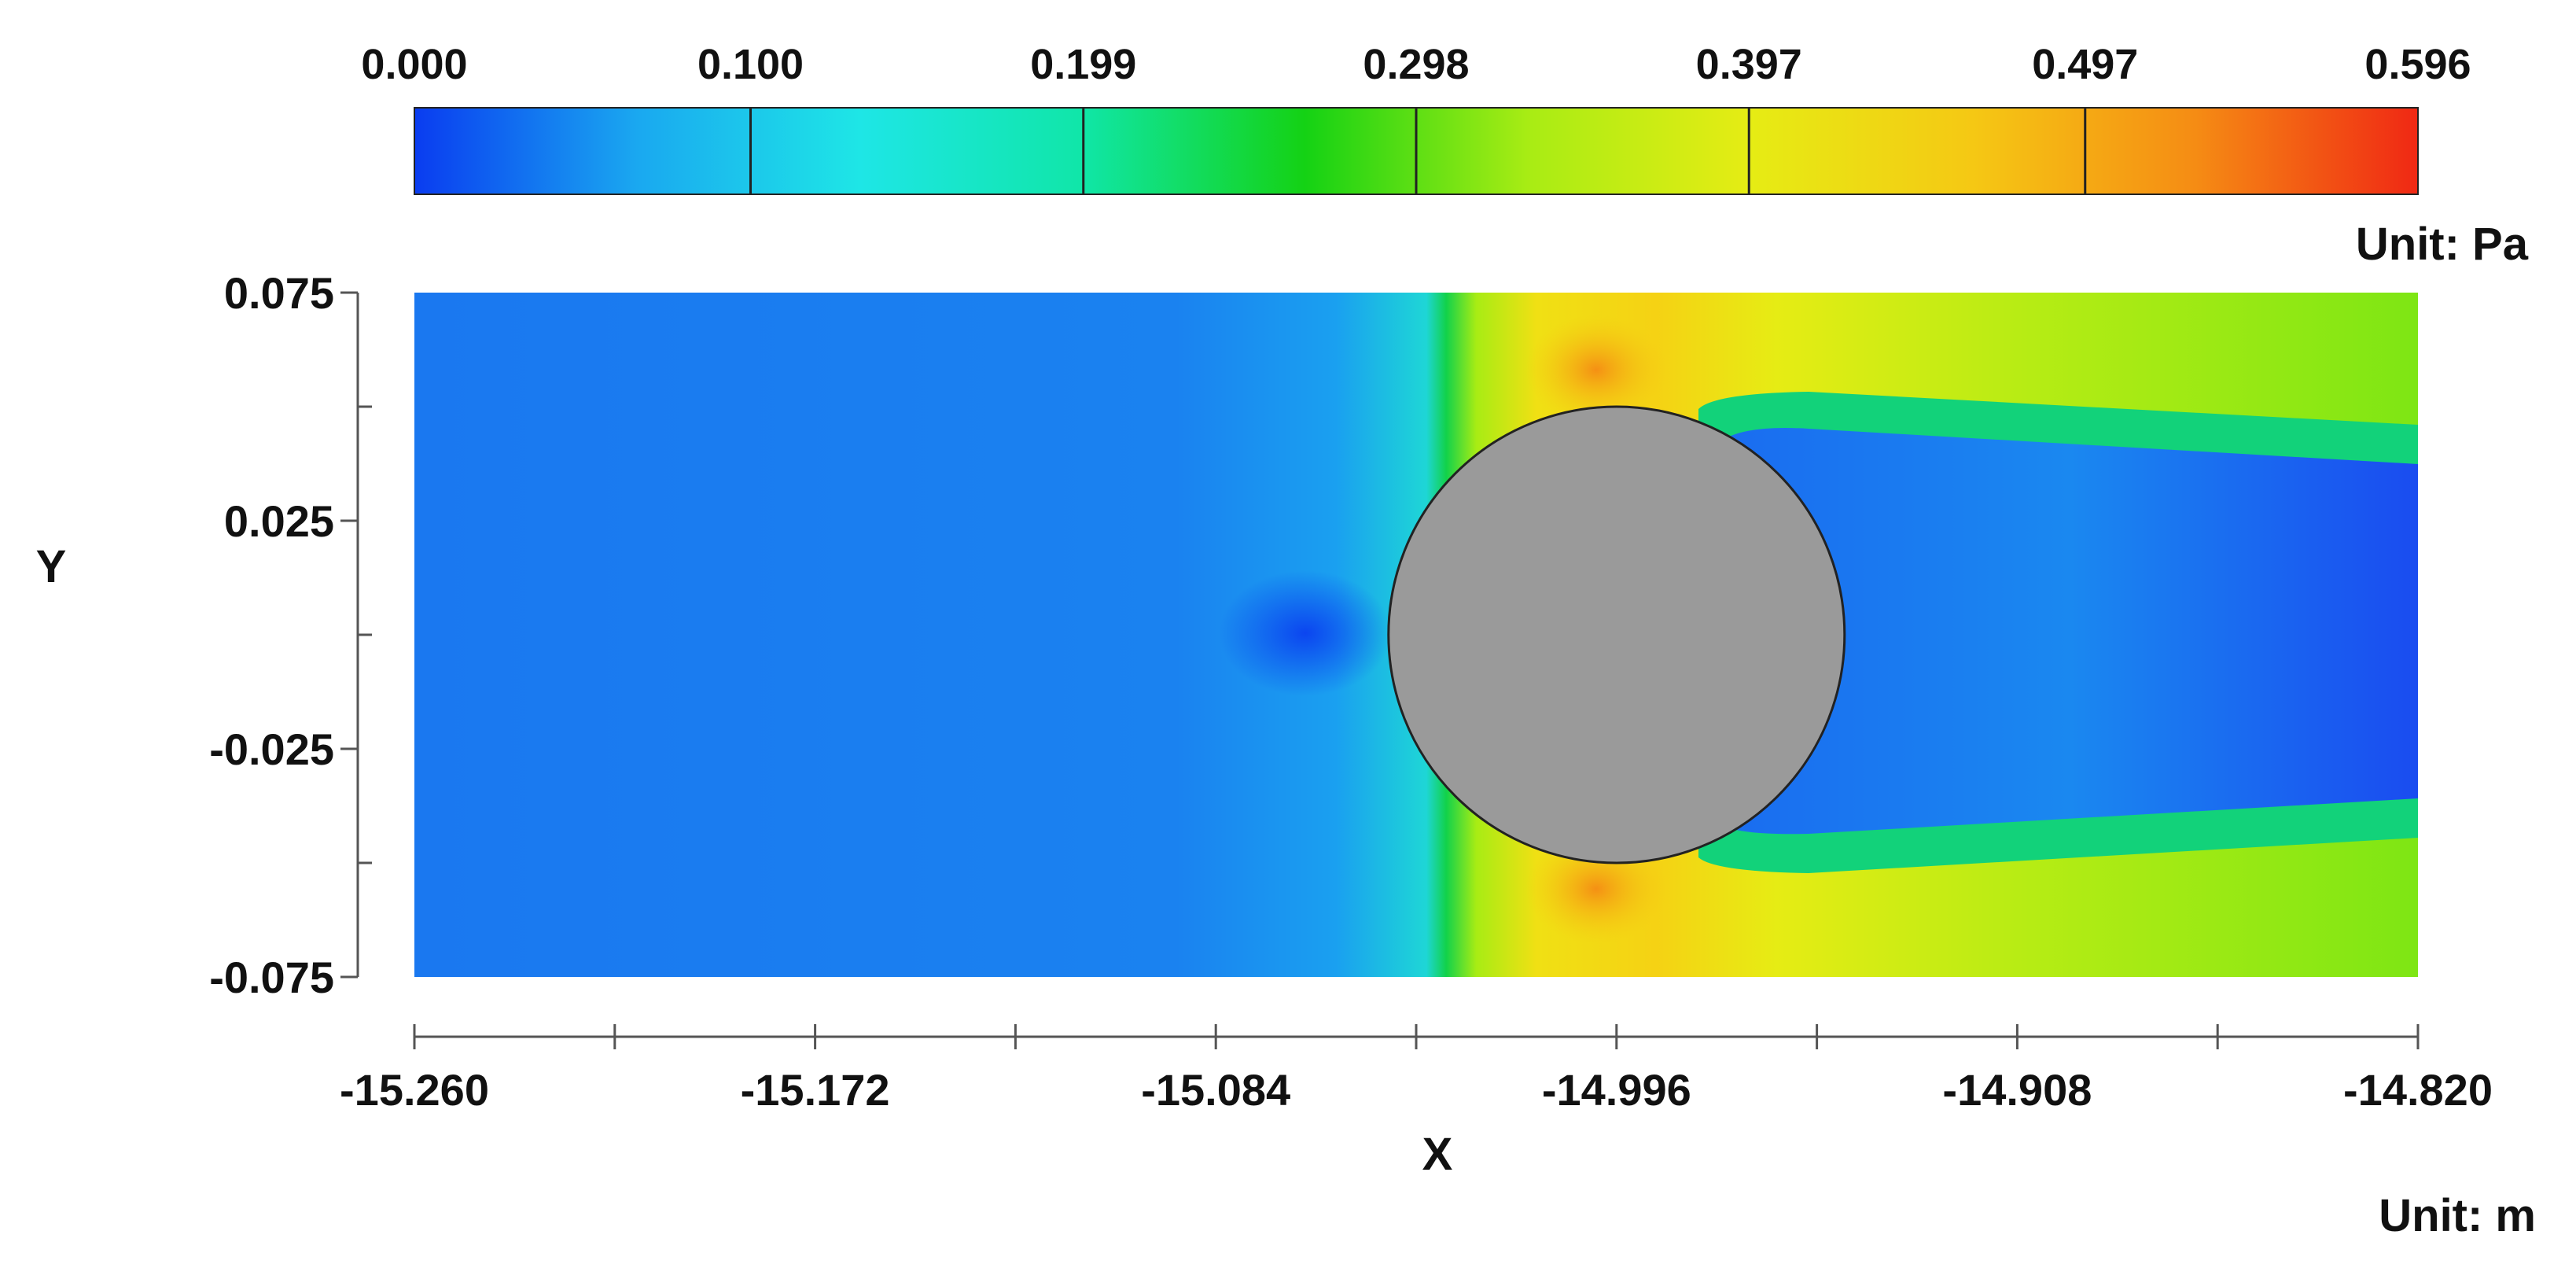 This screenshot has height=1268, width=2576. I want to click on colorbar-ticks, so click(1418, 151).